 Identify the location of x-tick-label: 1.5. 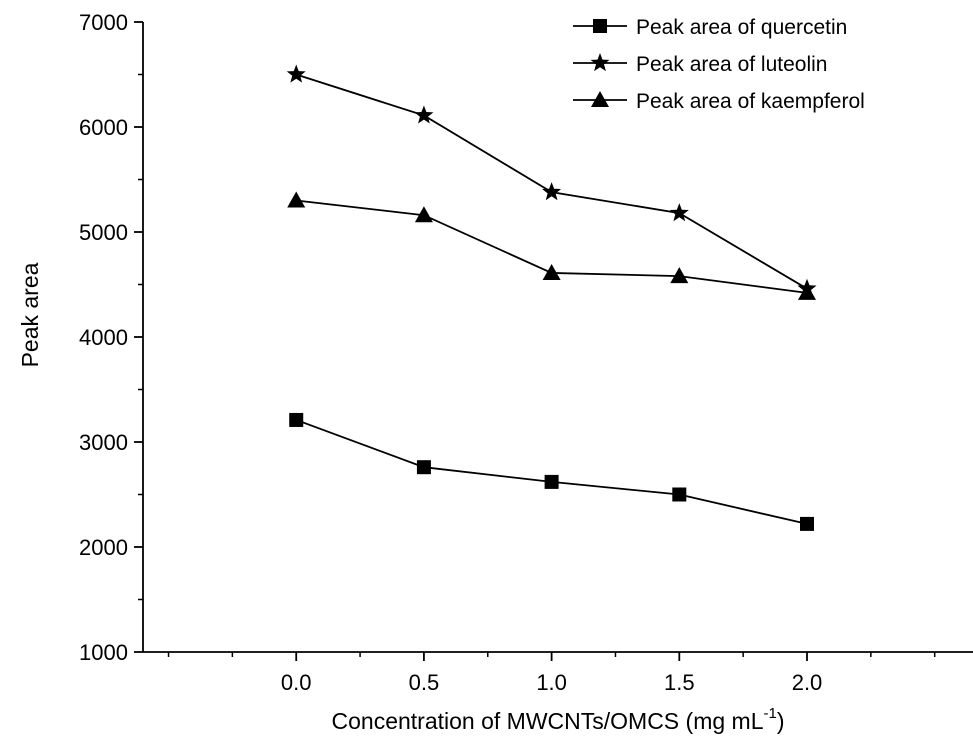
(679, 682).